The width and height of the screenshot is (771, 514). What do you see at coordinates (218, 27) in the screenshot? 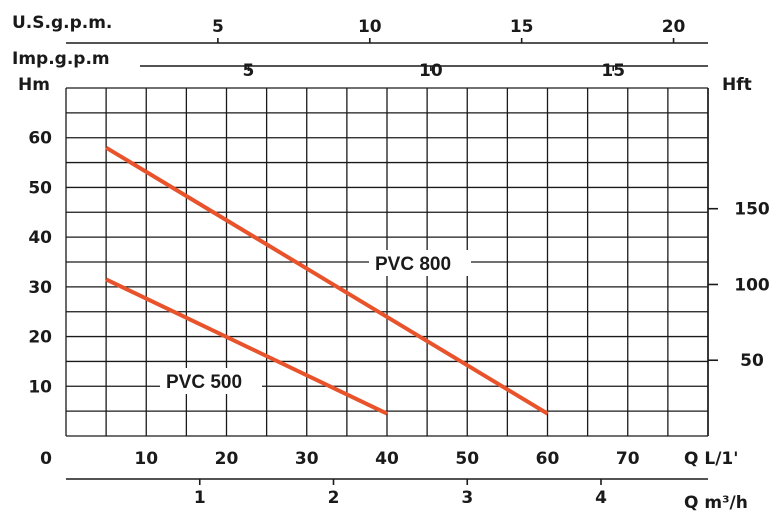
I see `top-us-tick-label: 5` at bounding box center [218, 27].